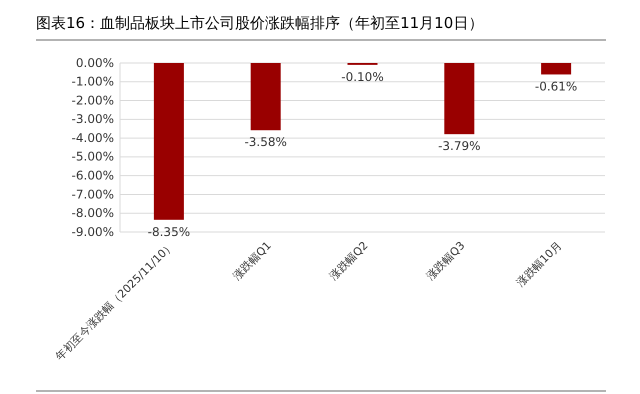 The width and height of the screenshot is (640, 394). I want to click on data-label: -0.10%, so click(362, 77).